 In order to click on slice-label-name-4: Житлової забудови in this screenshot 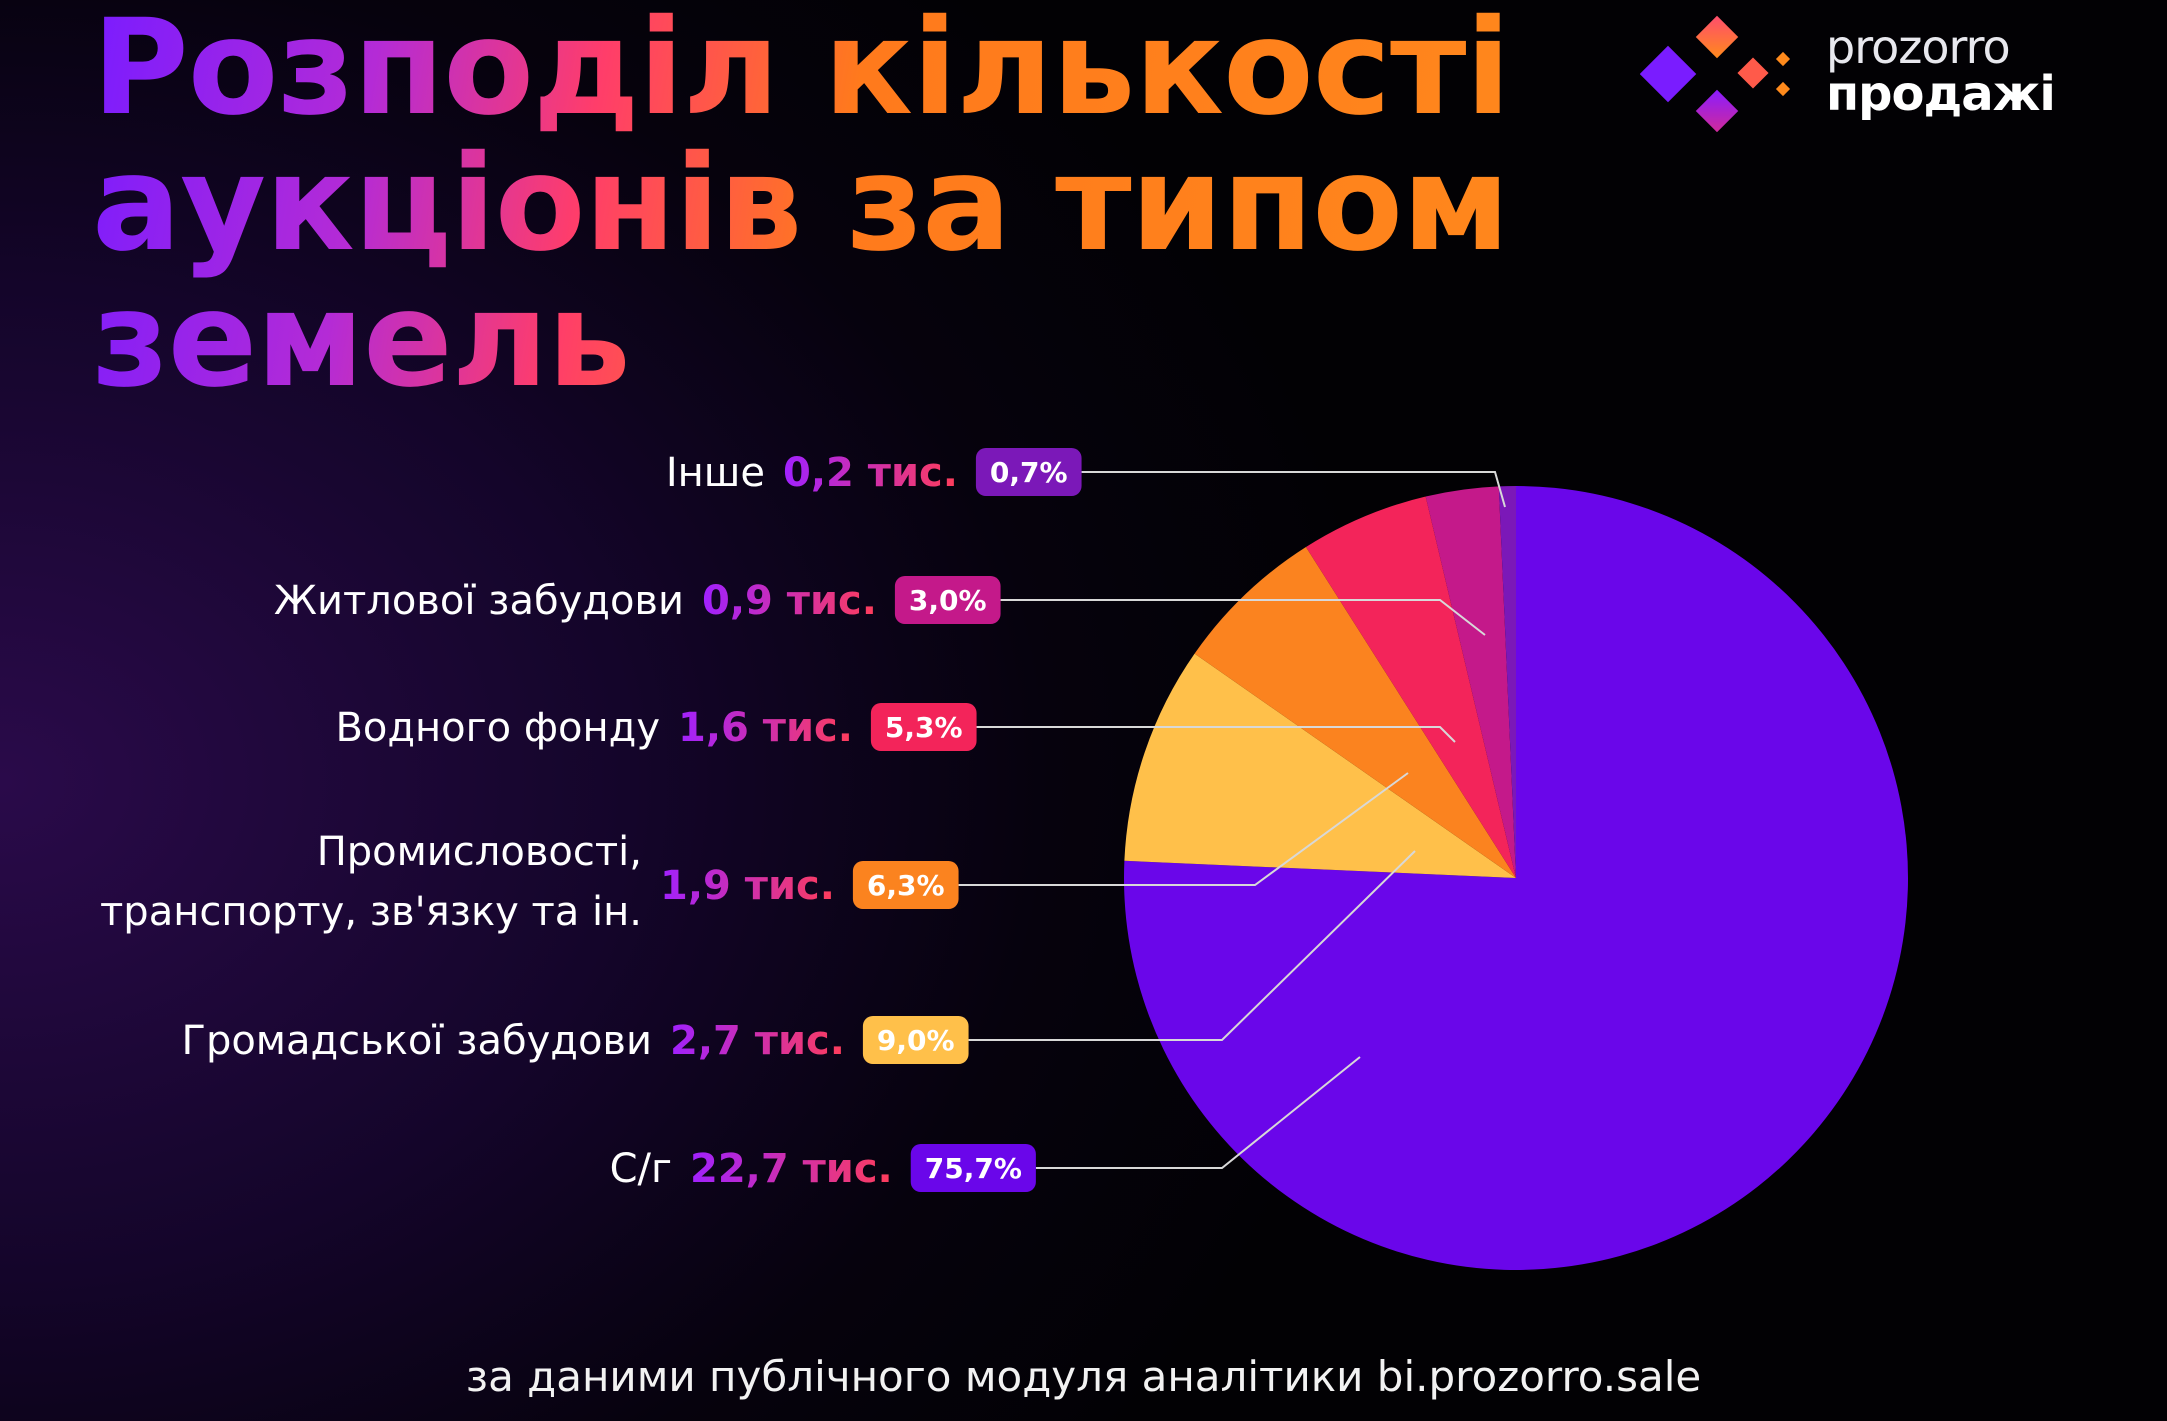, I will do `click(479, 601)`.